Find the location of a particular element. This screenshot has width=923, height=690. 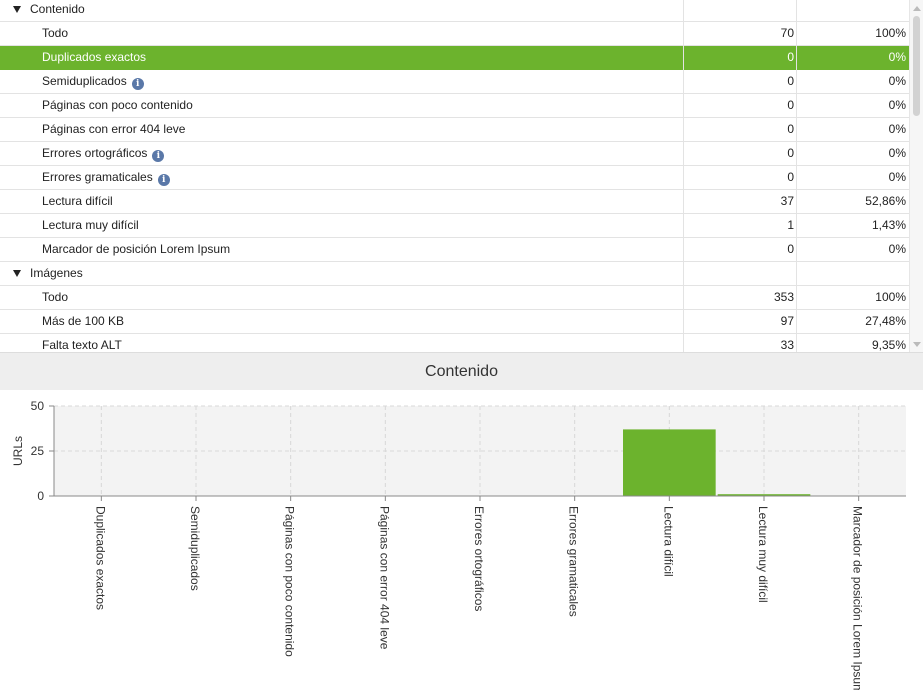

row-count: 97 is located at coordinates (787, 321).